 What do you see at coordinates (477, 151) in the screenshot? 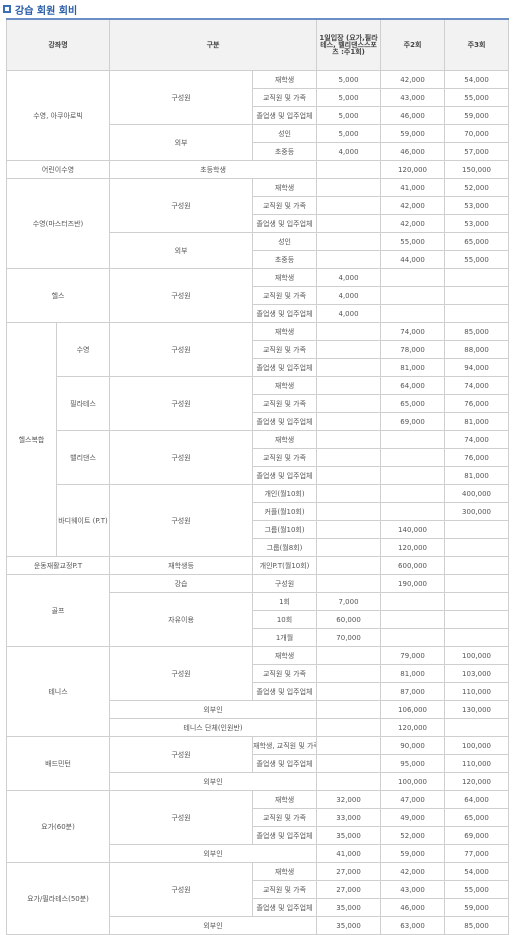
I see `fee-3x: 57,000` at bounding box center [477, 151].